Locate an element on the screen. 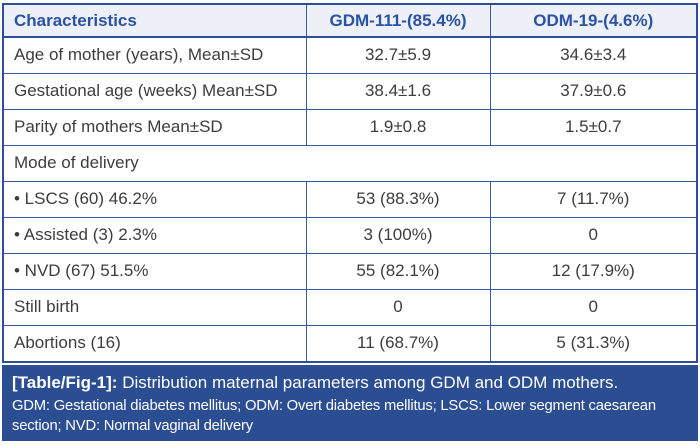  header-gdm-column: GDM-111-(85.4%) is located at coordinates (397, 21).